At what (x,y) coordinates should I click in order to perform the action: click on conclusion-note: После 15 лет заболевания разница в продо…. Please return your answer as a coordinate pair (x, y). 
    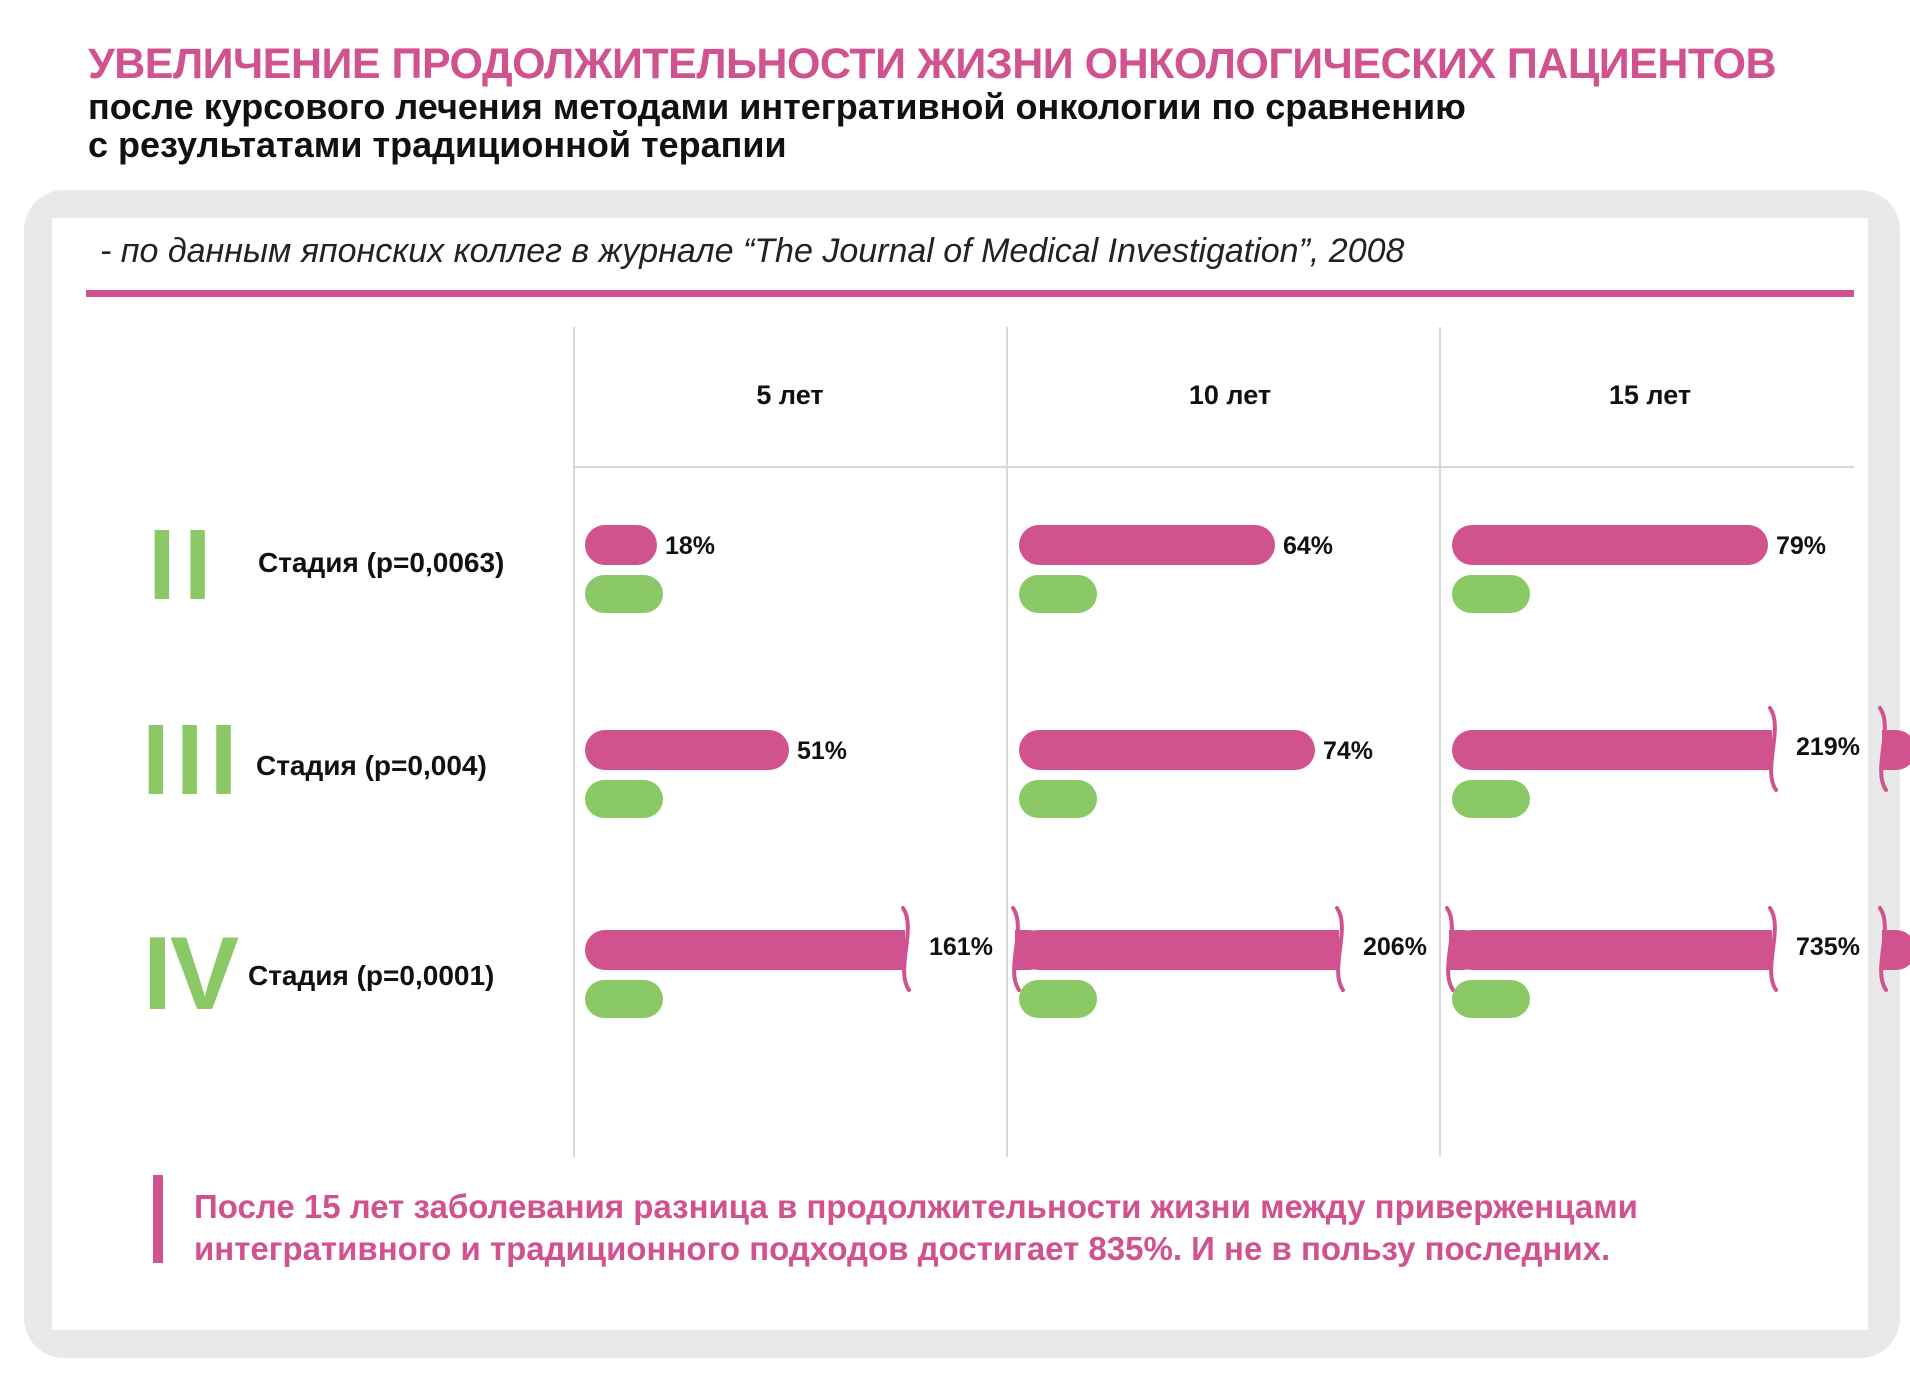
    Looking at the image, I should click on (916, 1228).